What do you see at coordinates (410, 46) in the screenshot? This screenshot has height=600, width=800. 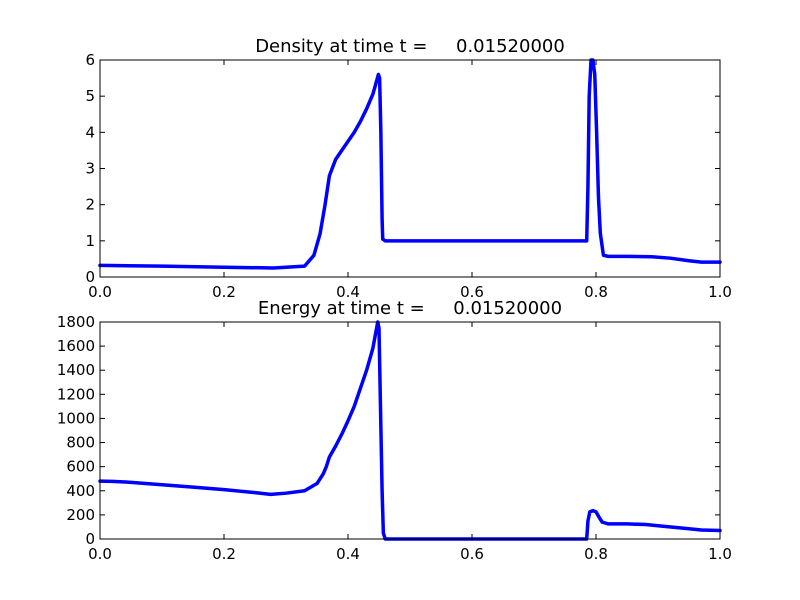 I see `density-plot-title: Density at time t = 0.01520000` at bounding box center [410, 46].